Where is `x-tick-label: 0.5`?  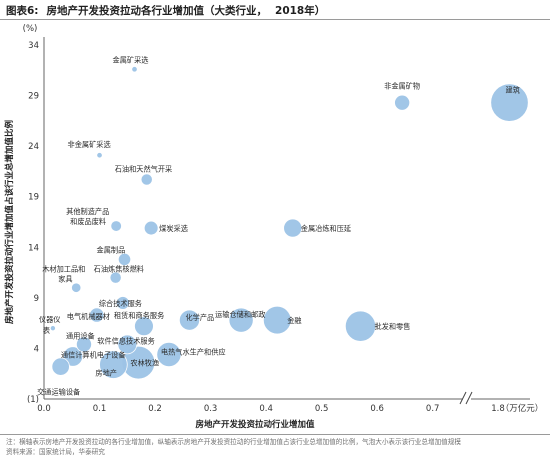
x-tick-label: 0.5 is located at coordinates (322, 409).